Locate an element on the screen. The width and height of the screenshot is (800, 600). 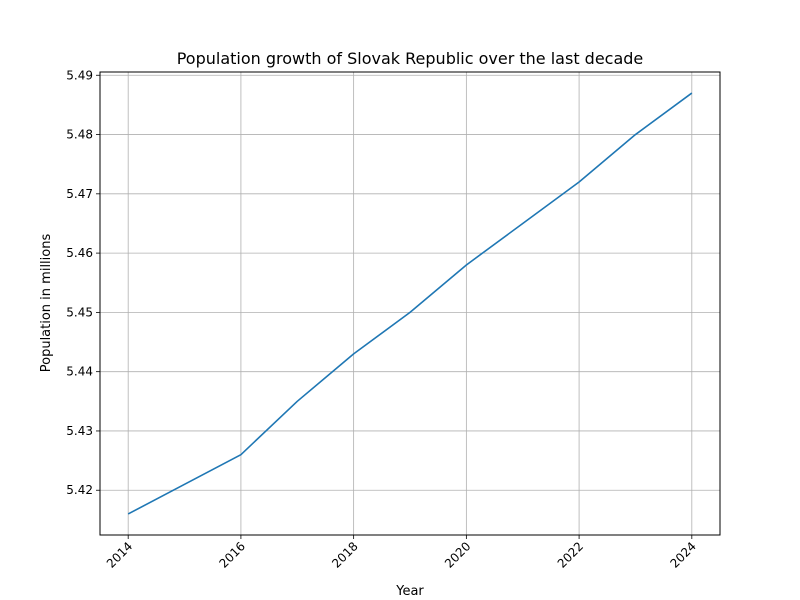
y-tick-label: 5.48 is located at coordinates (79, 135).